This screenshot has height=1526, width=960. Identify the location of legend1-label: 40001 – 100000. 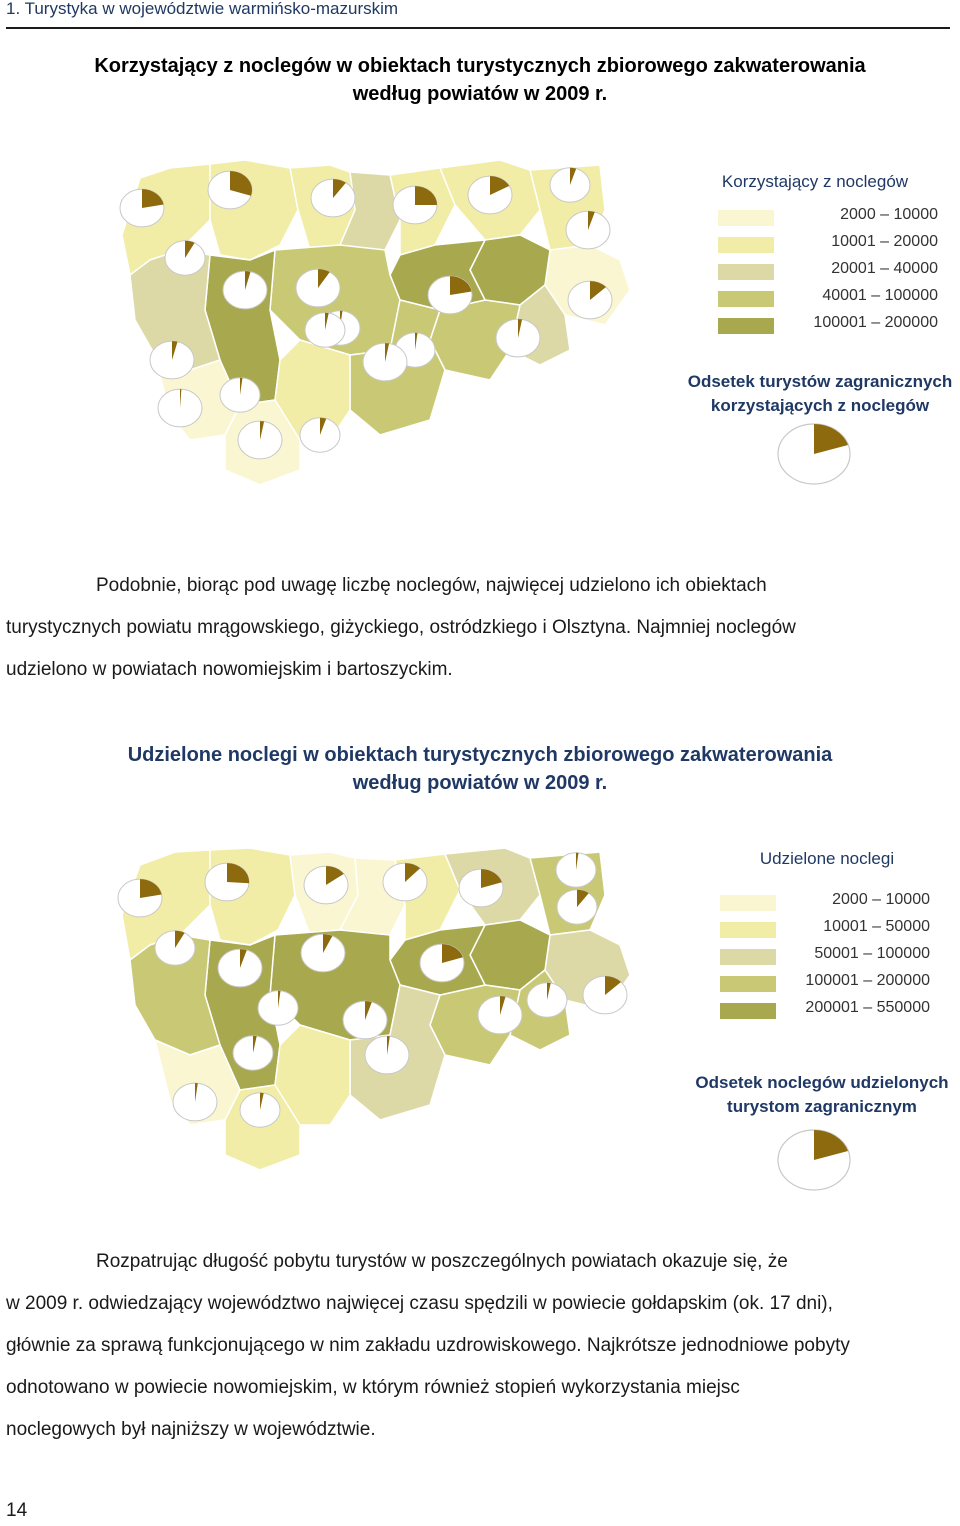
(880, 295).